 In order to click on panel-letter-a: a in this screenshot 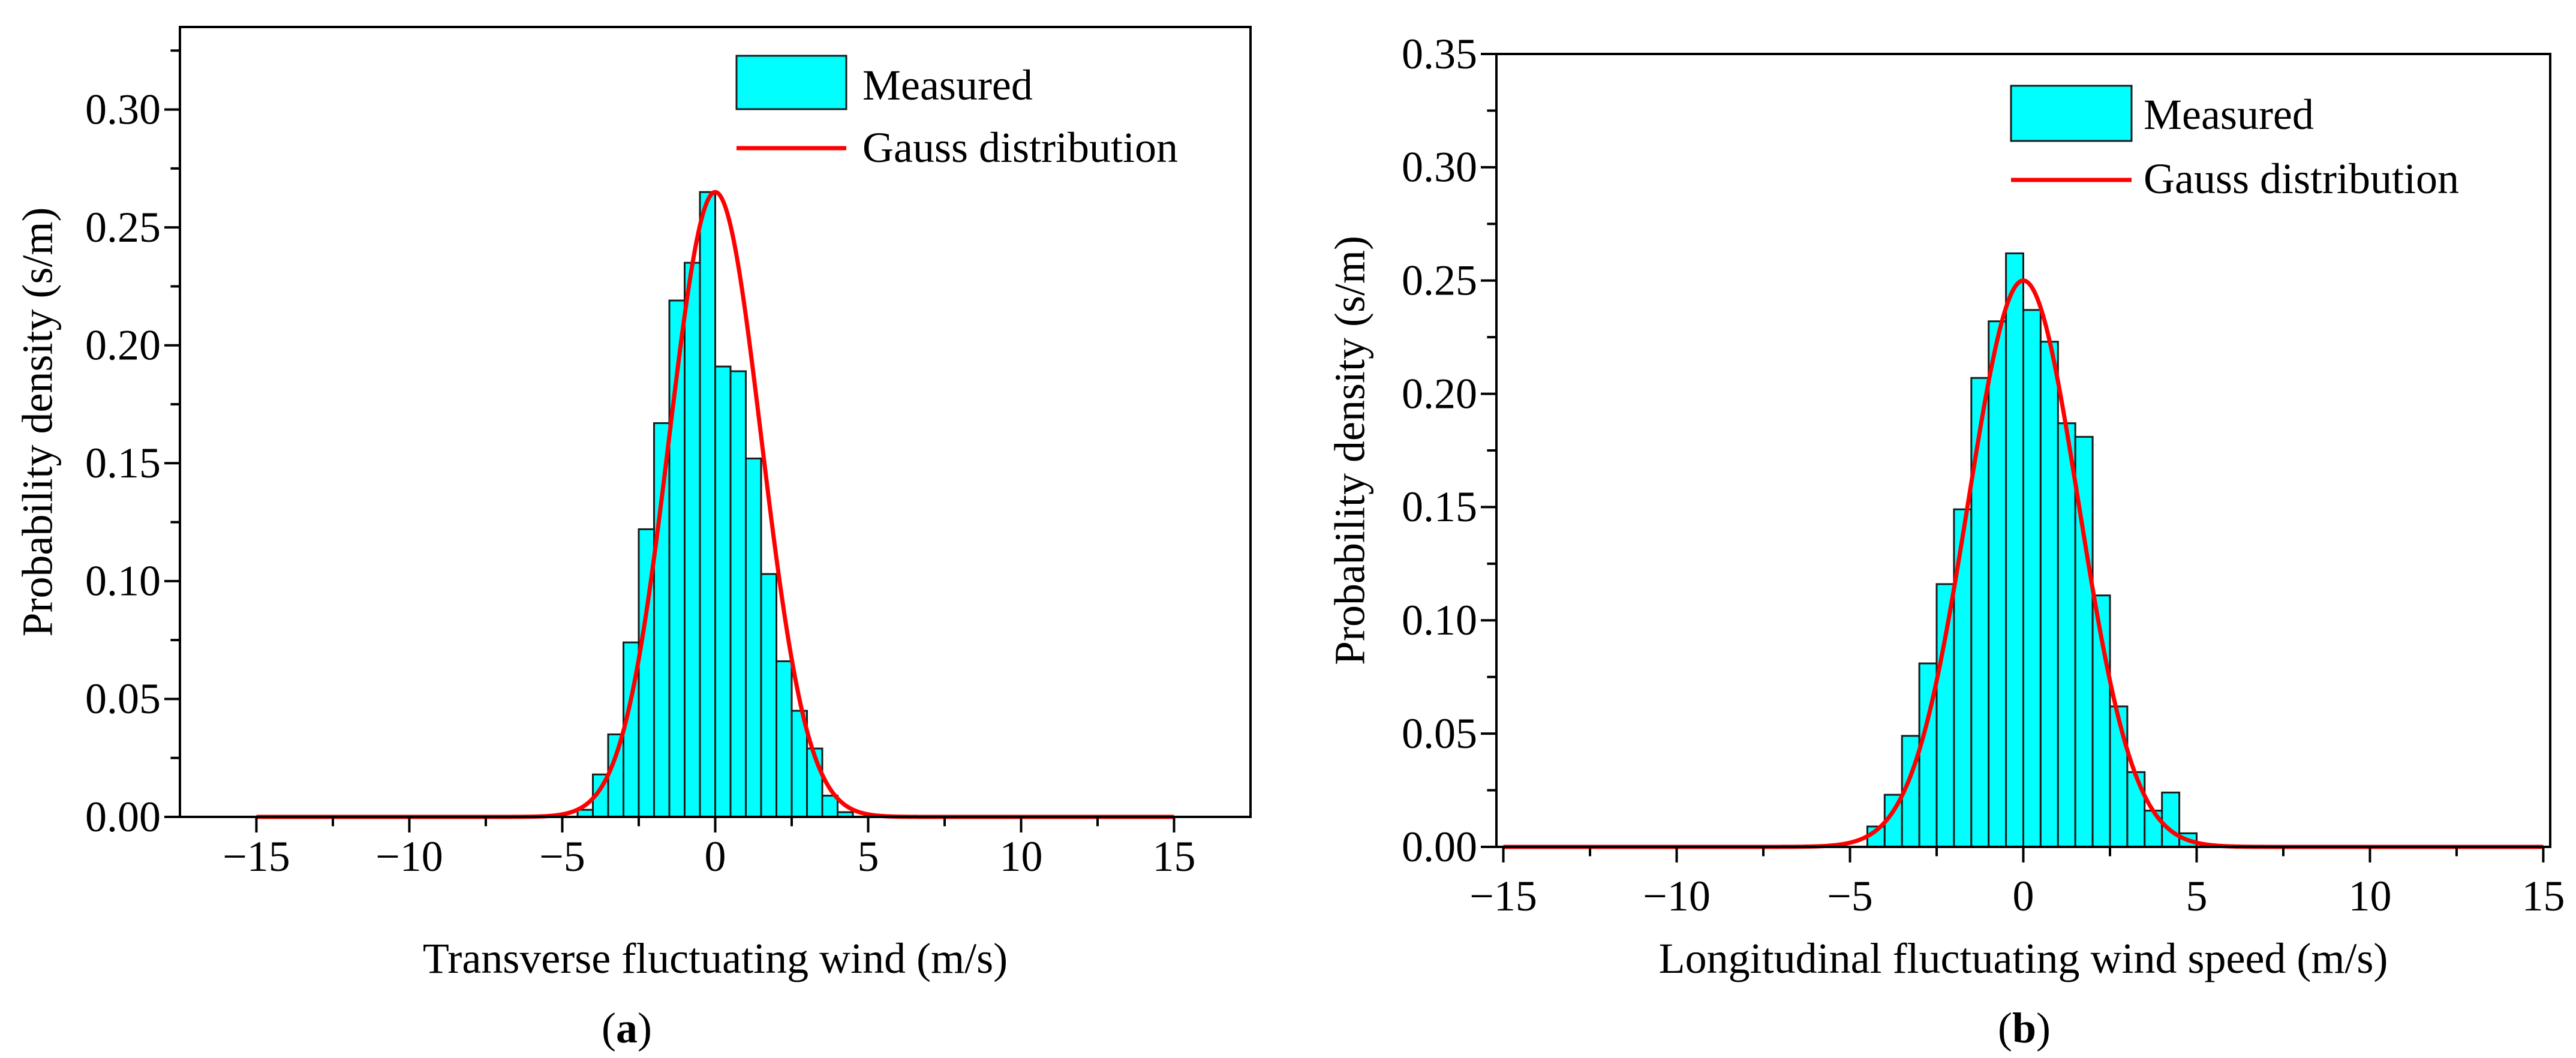, I will do `click(627, 1028)`.